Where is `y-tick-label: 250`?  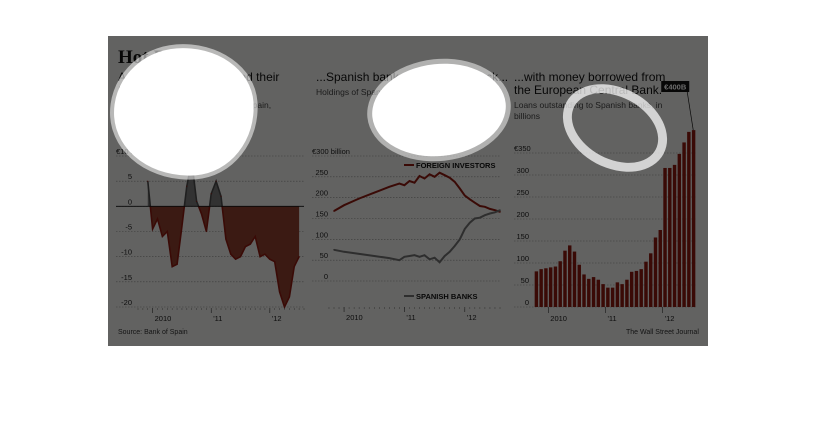 y-tick-label: 250 is located at coordinates (321, 172).